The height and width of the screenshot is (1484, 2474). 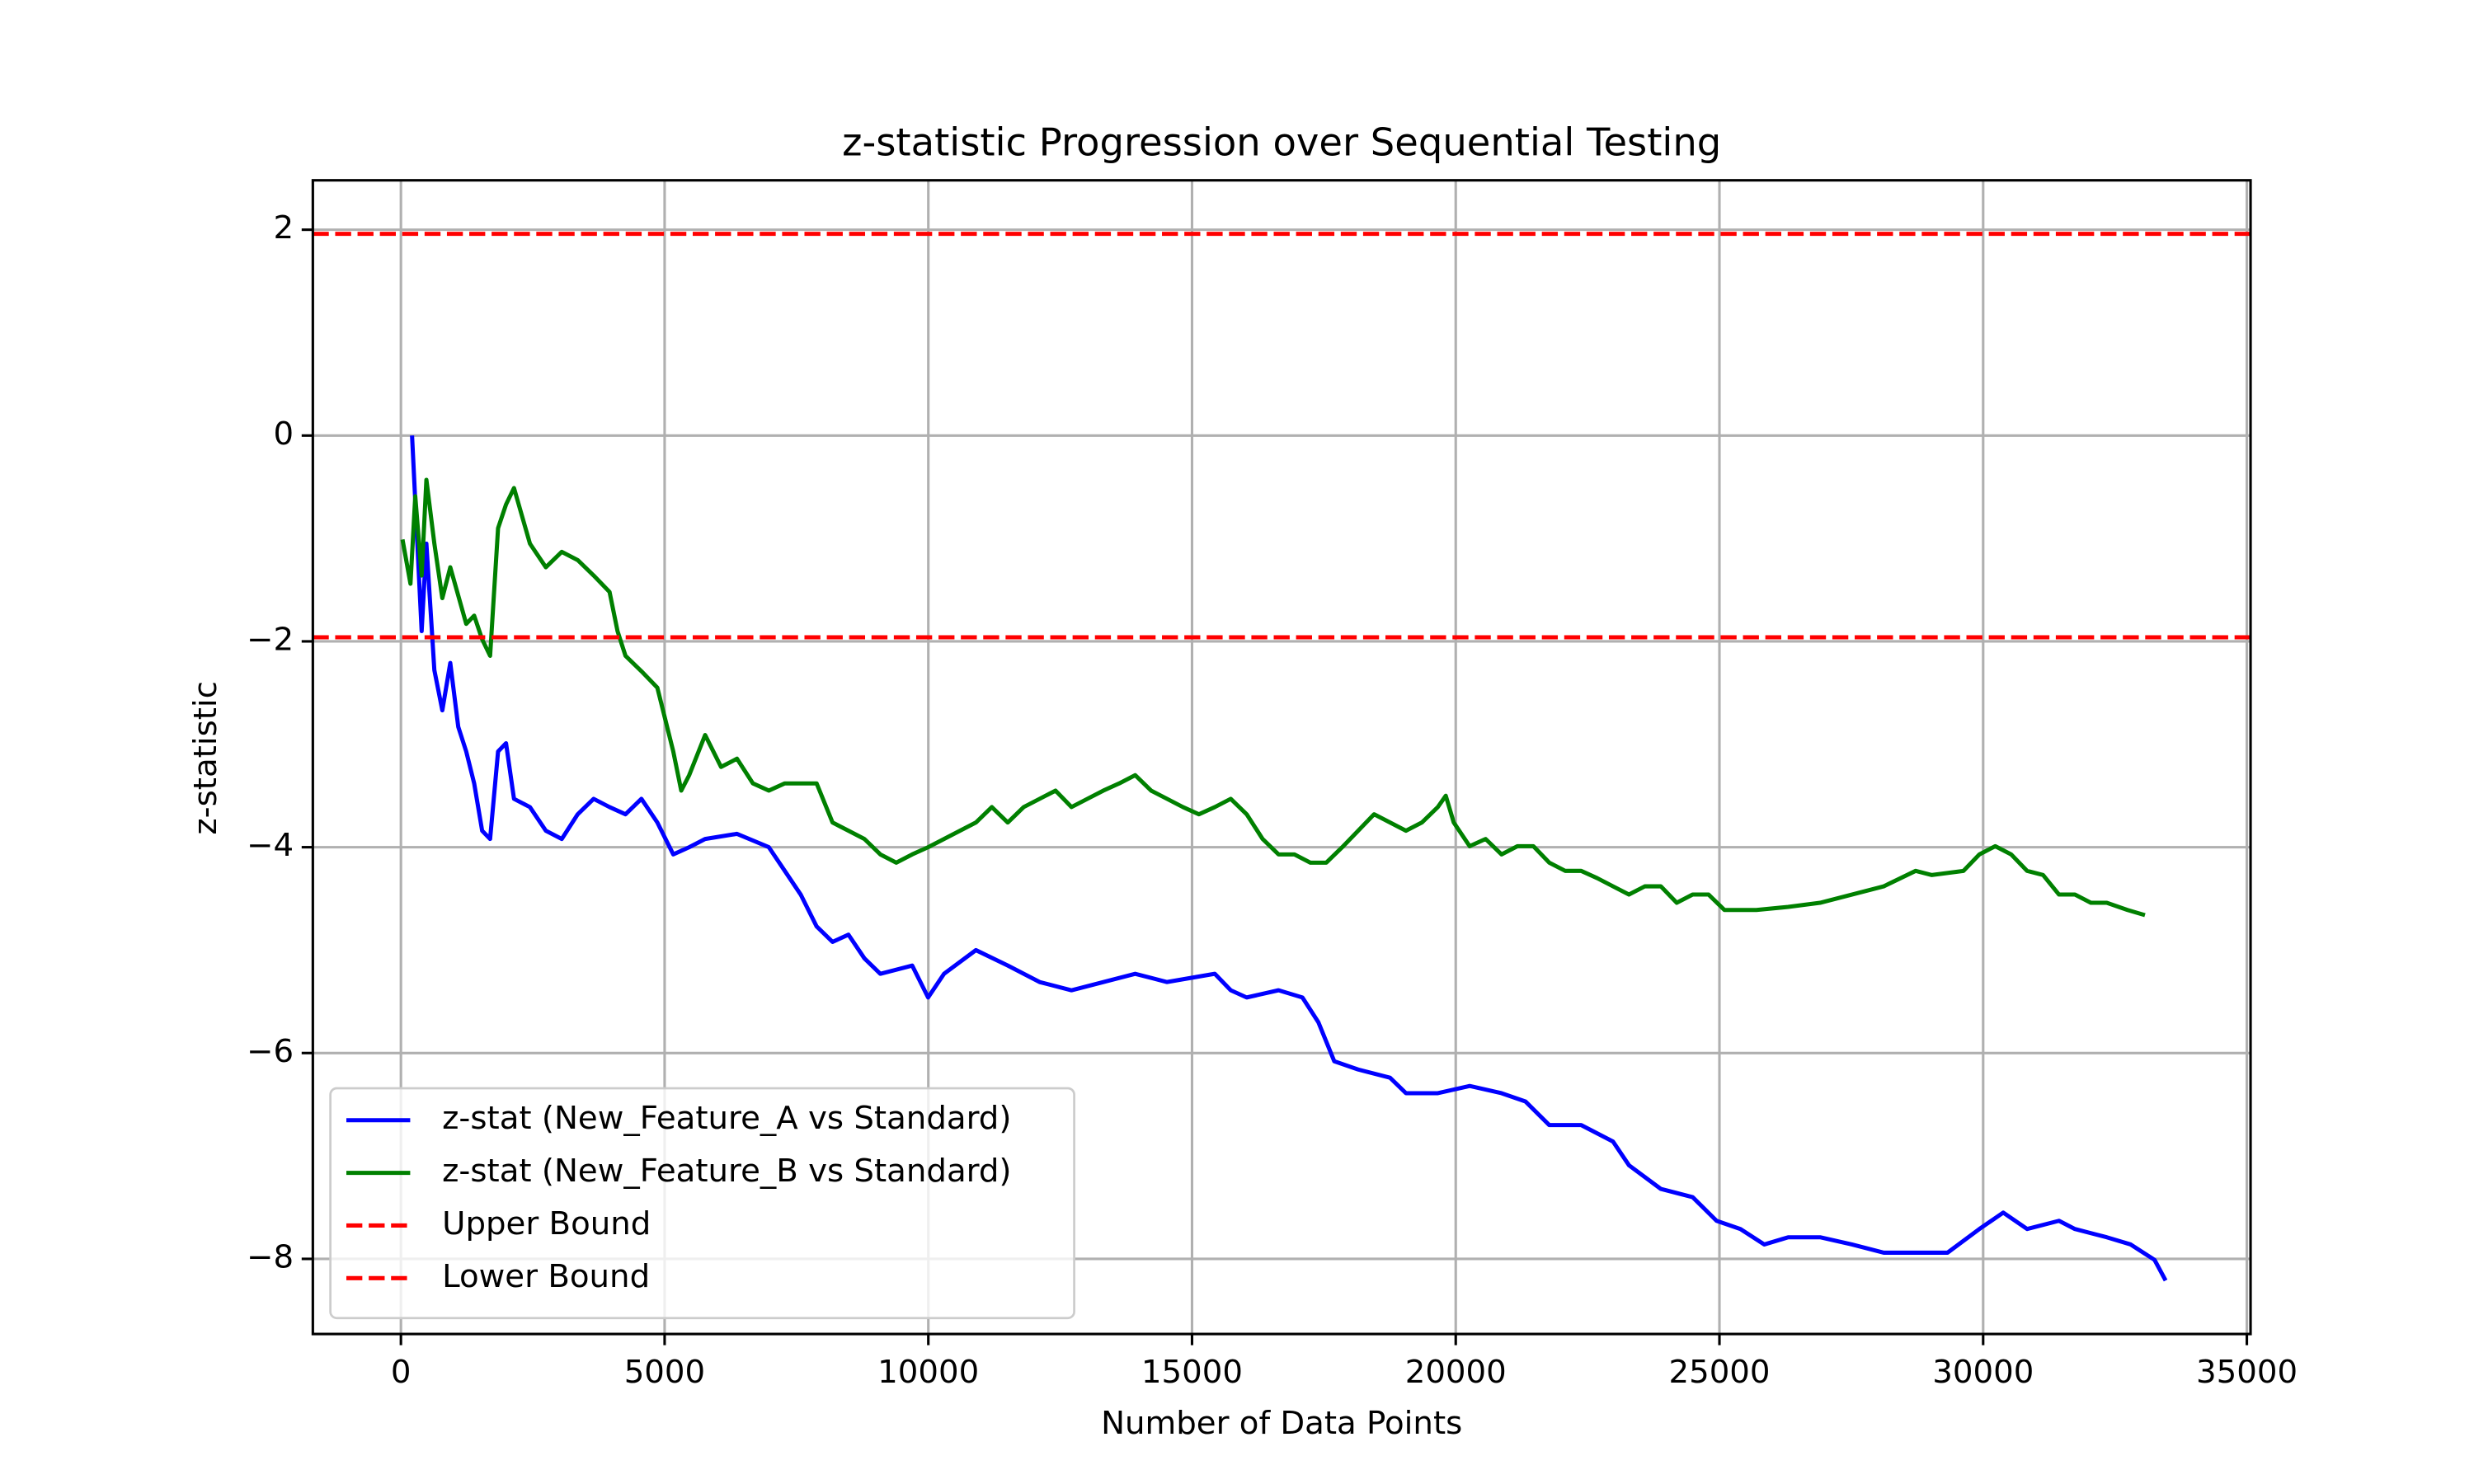 What do you see at coordinates (270, 639) in the screenshot?
I see `y-tick-label: −2` at bounding box center [270, 639].